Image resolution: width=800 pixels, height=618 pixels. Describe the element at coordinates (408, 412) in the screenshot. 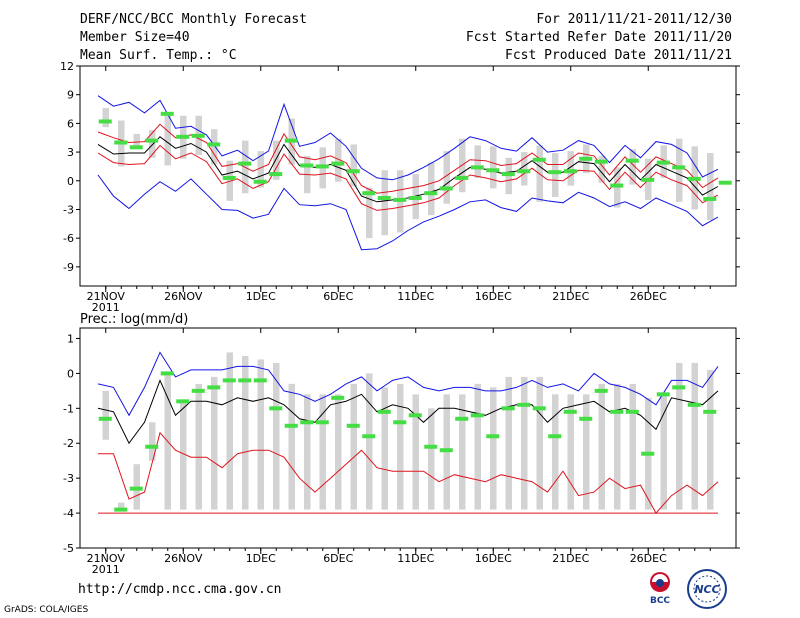

I see `series-line-ensemble-mean` at that location.